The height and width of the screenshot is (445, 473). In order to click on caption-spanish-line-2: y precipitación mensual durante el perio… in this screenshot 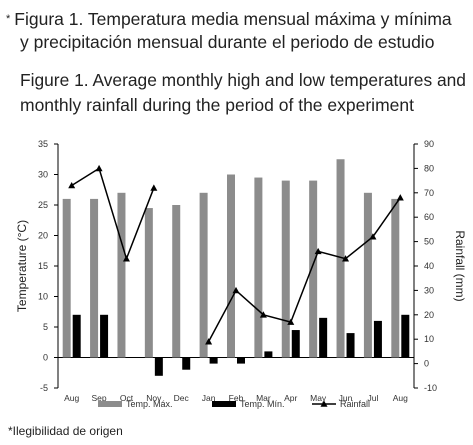, I will do `click(227, 42)`.